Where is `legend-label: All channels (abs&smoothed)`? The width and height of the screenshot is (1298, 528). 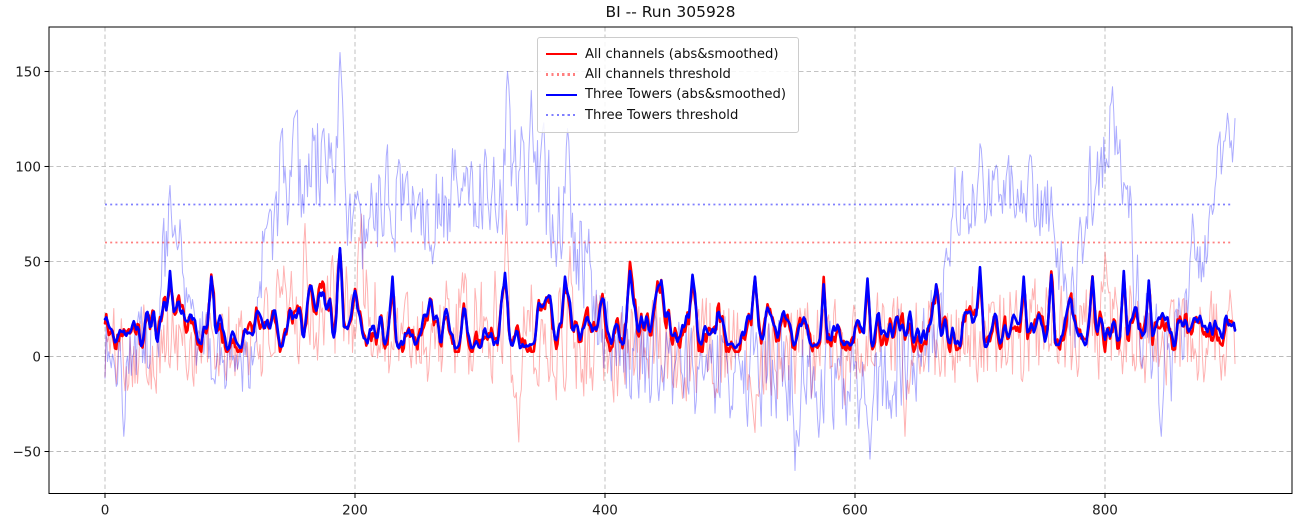 legend-label: All channels (abs&smoothed) is located at coordinates (682, 54).